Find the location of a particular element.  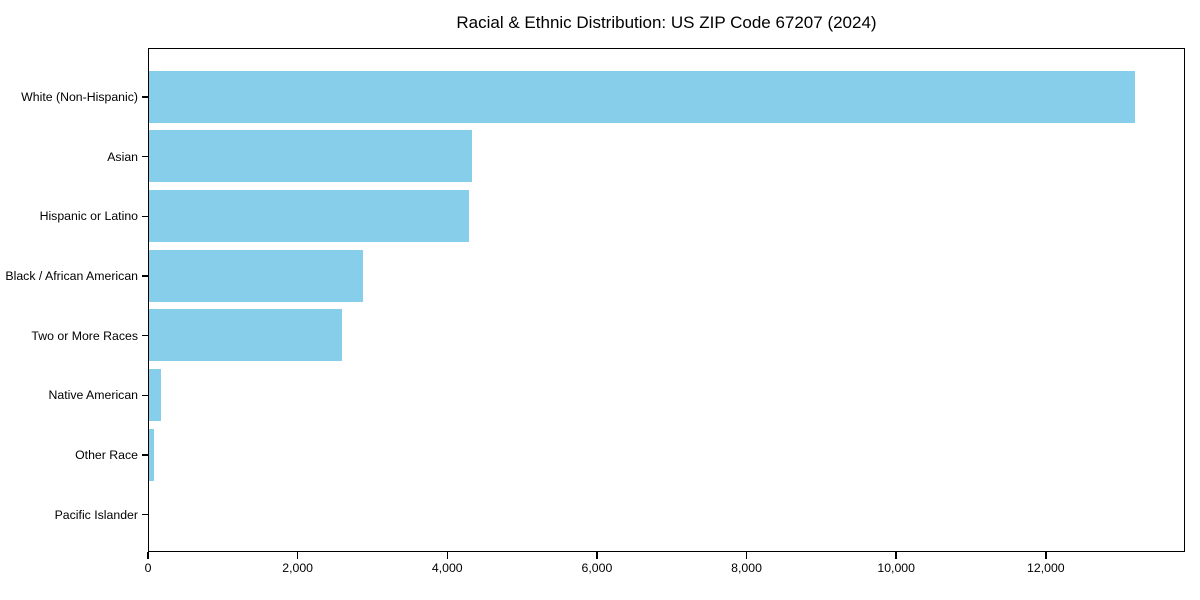

y-tick-label: Asian is located at coordinates (122, 156).